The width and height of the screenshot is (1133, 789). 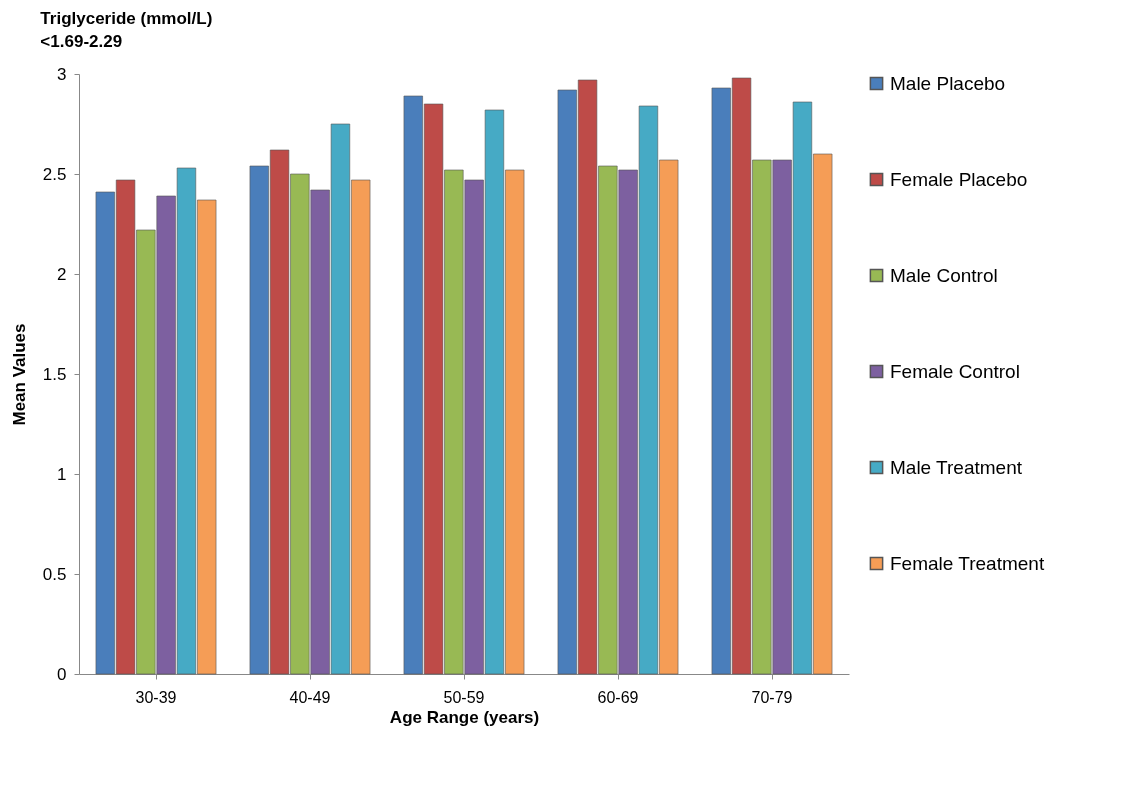 I want to click on x-tick-label: 50-59, so click(x=464, y=697).